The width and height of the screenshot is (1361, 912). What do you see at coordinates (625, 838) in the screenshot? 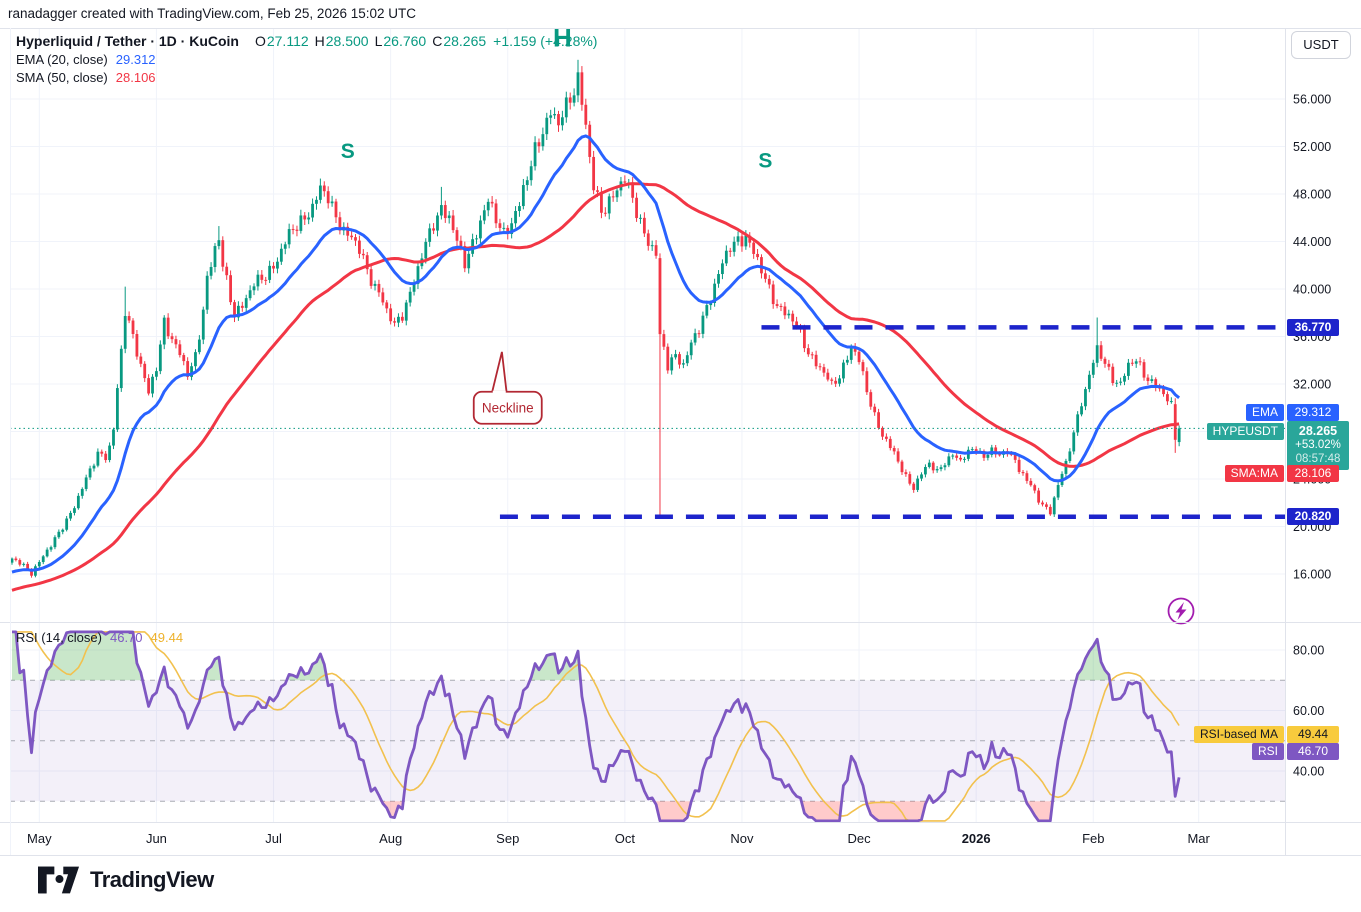
I see `time-axis-tick: Oct` at bounding box center [625, 838].